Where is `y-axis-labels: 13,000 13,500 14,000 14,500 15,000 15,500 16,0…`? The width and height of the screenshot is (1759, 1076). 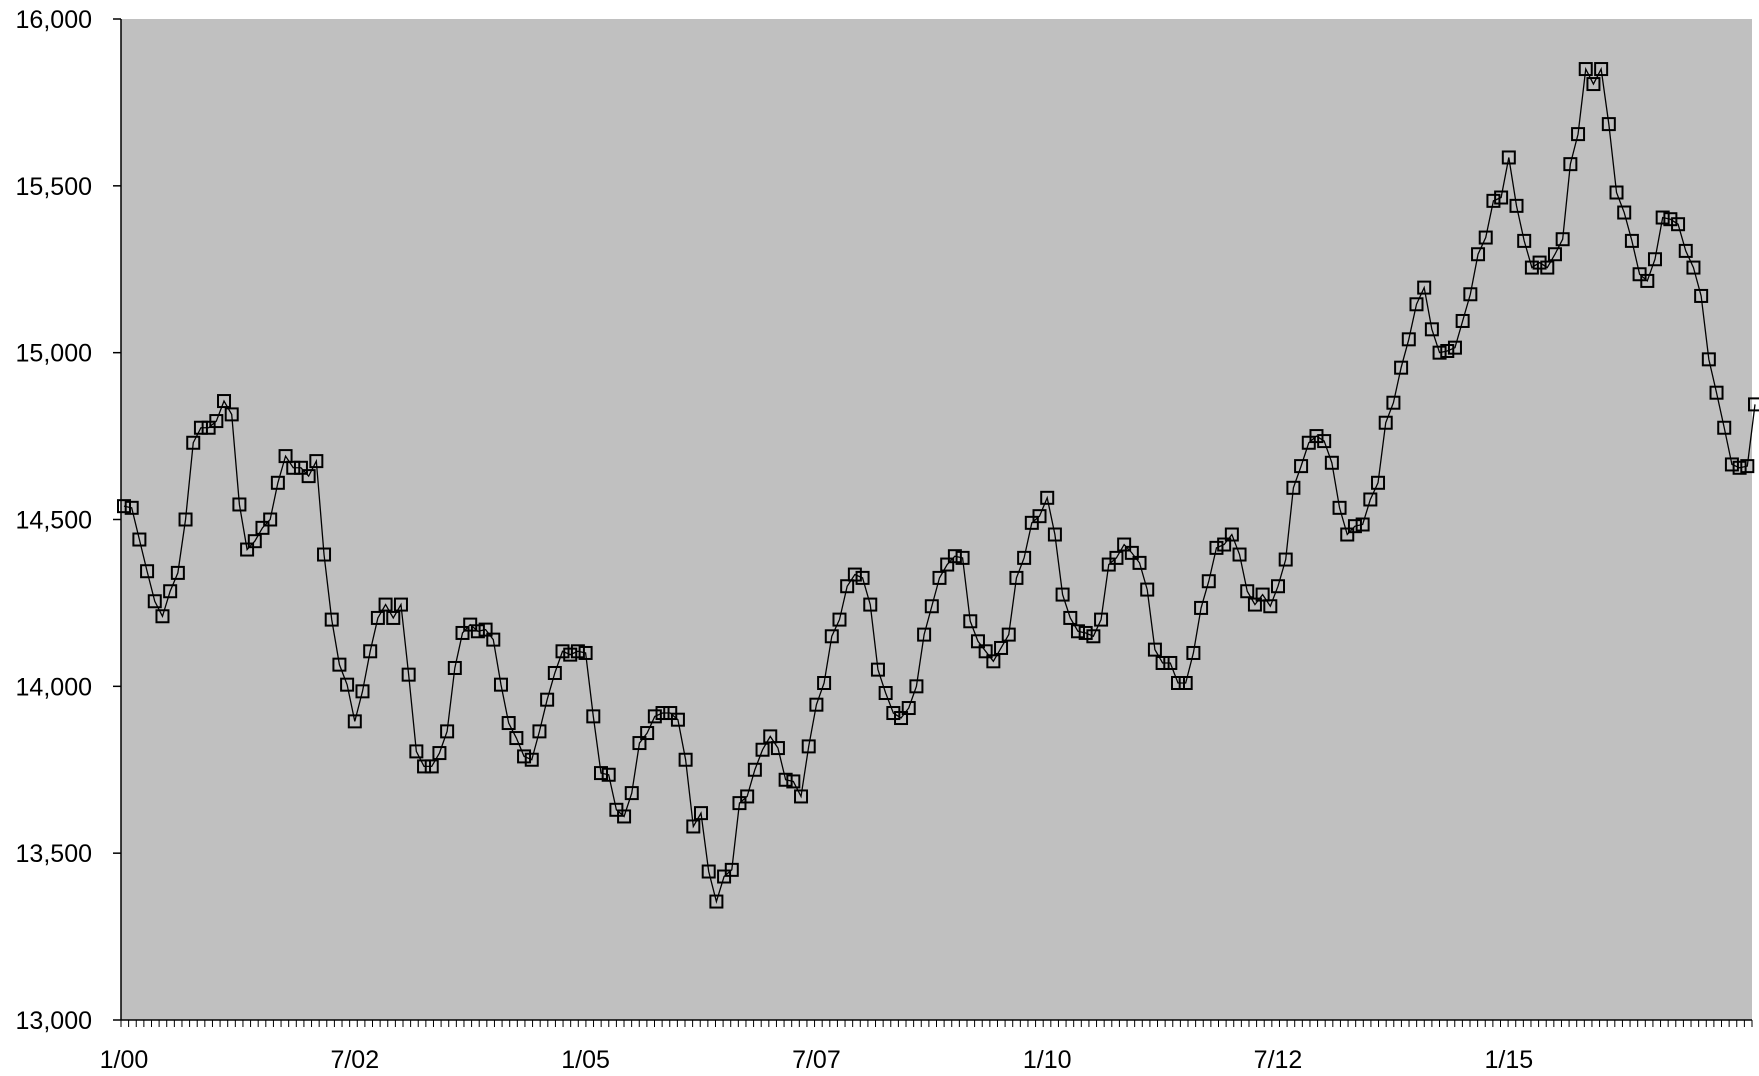
y-axis-labels: 13,000 13,500 14,000 14,500 15,000 15,500 16,0… is located at coordinates (54, 520).